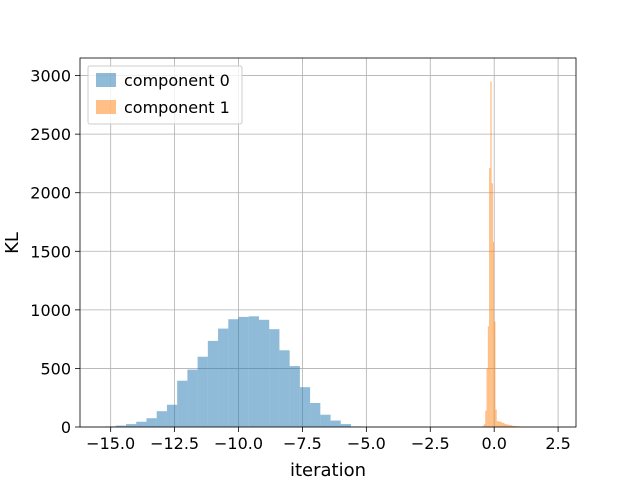 The image size is (640, 480). What do you see at coordinates (328, 470) in the screenshot?
I see `x-axis-label: iteration` at bounding box center [328, 470].